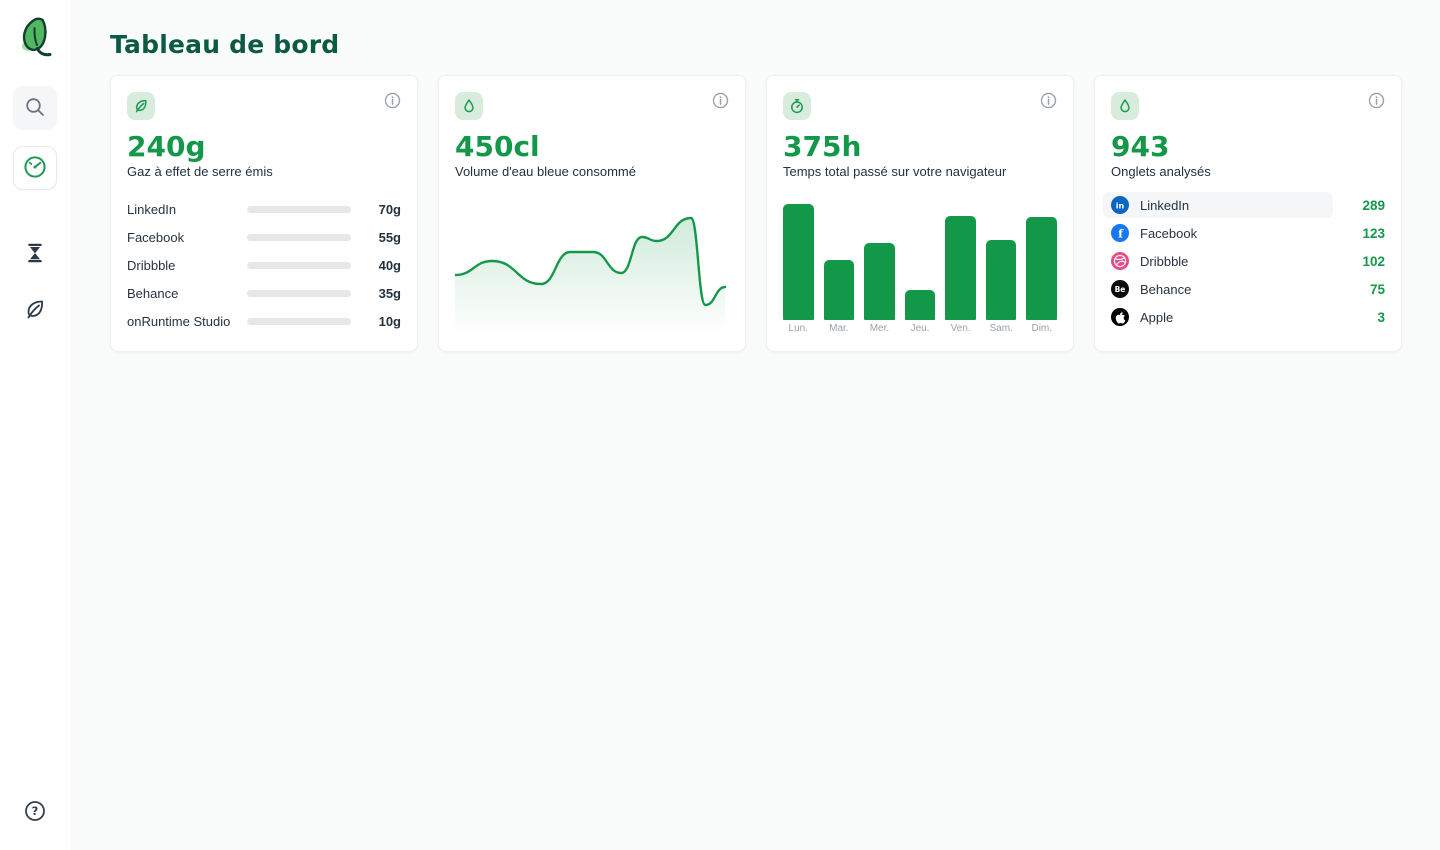  I want to click on bar-ven, so click(960, 267).